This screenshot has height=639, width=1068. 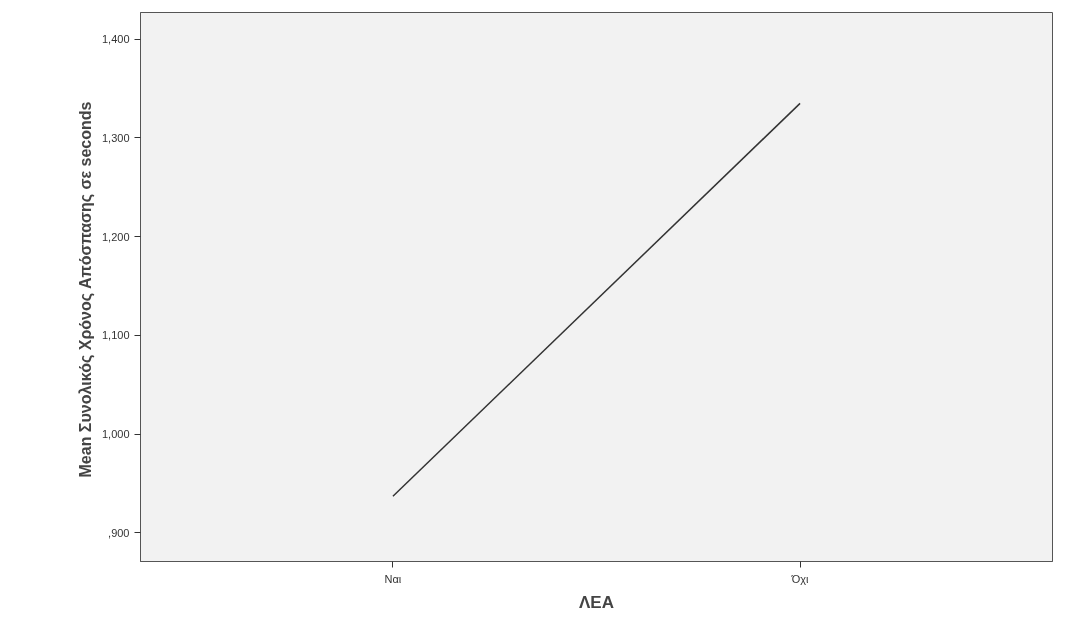 What do you see at coordinates (115, 335) in the screenshot?
I see `y-tick-label: 1,100` at bounding box center [115, 335].